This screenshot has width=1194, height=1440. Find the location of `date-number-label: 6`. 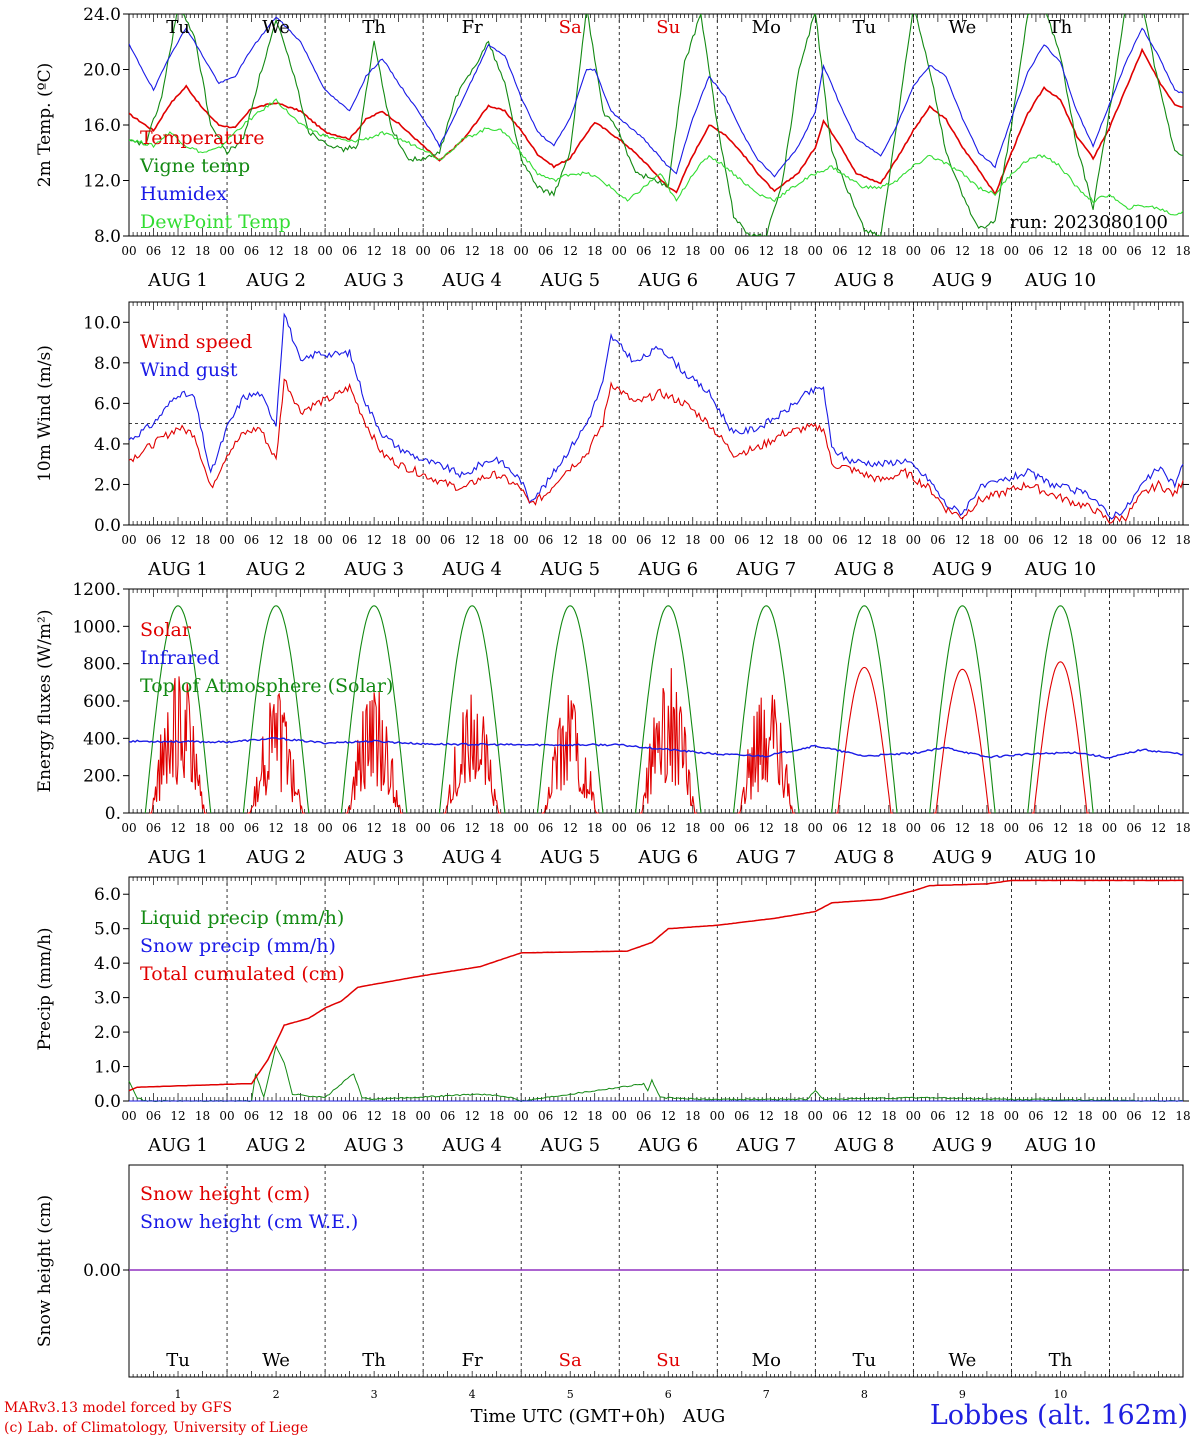

date-number-label: 6 is located at coordinates (668, 1394).